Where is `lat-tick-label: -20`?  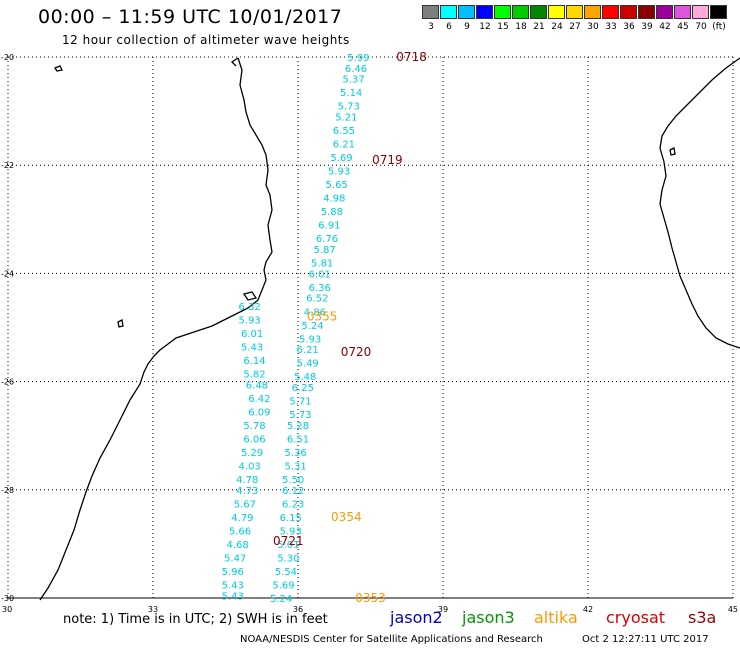 lat-tick-label: -20 is located at coordinates (7, 57).